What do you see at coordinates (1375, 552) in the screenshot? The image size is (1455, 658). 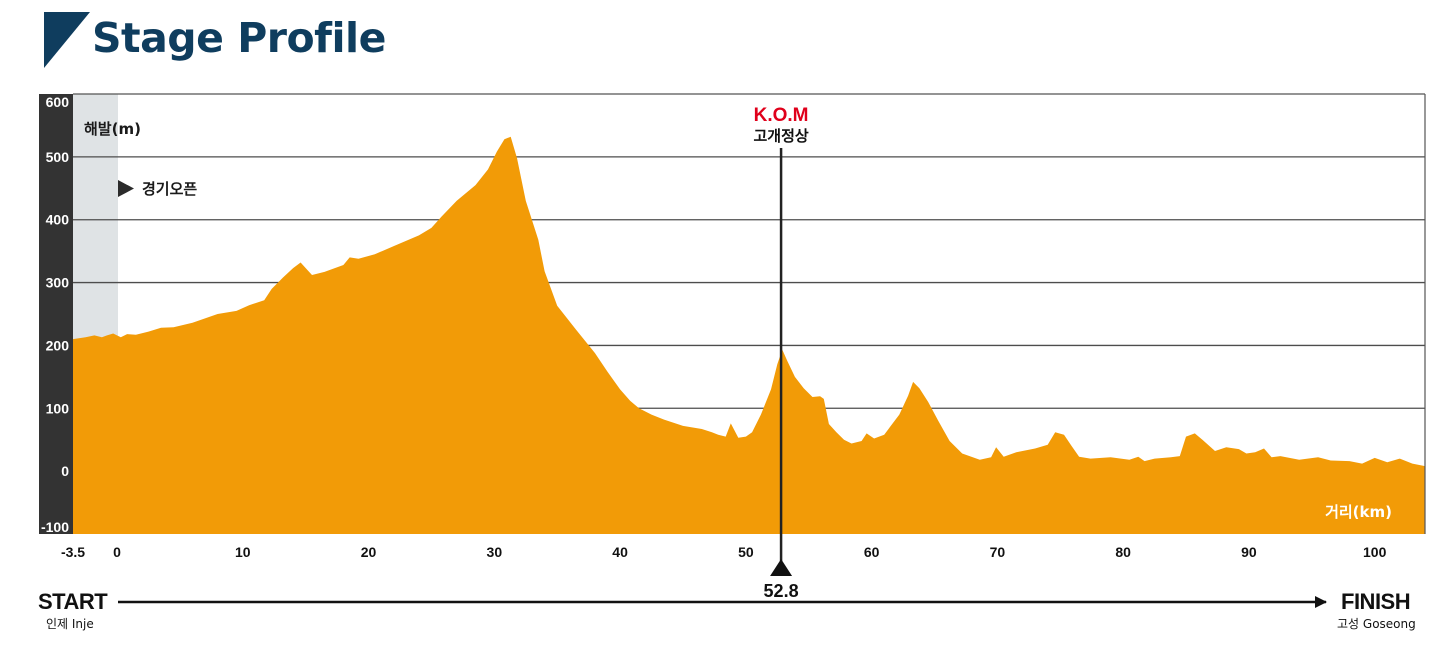 I see `x-tick-100: 100` at bounding box center [1375, 552].